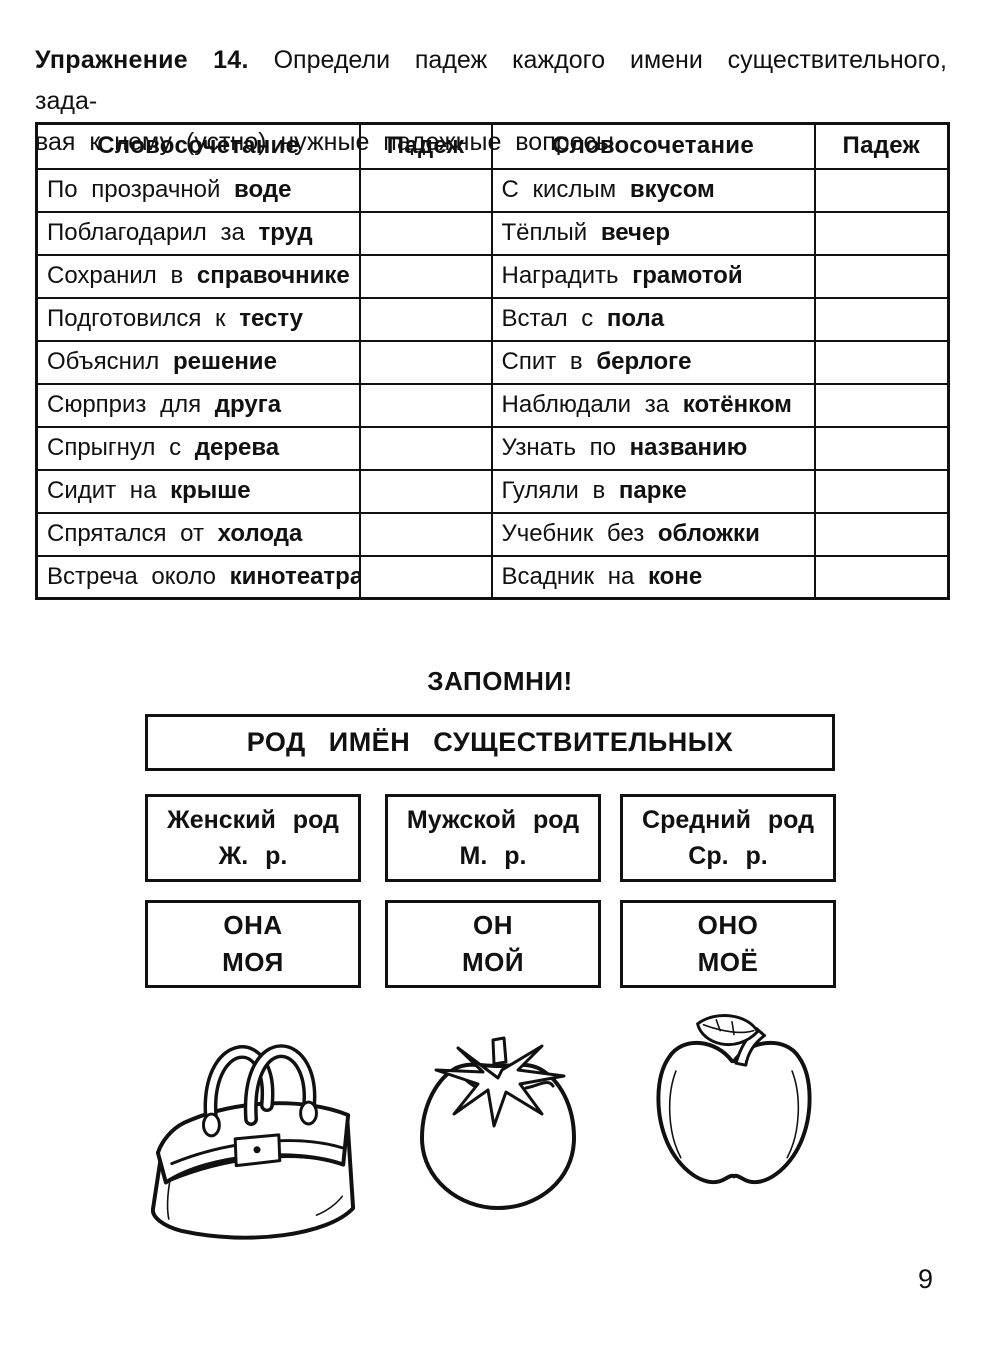 Image resolution: width=1000 pixels, height=1354 pixels. I want to click on phrase-cell: Гуляли в парке, so click(653, 491).